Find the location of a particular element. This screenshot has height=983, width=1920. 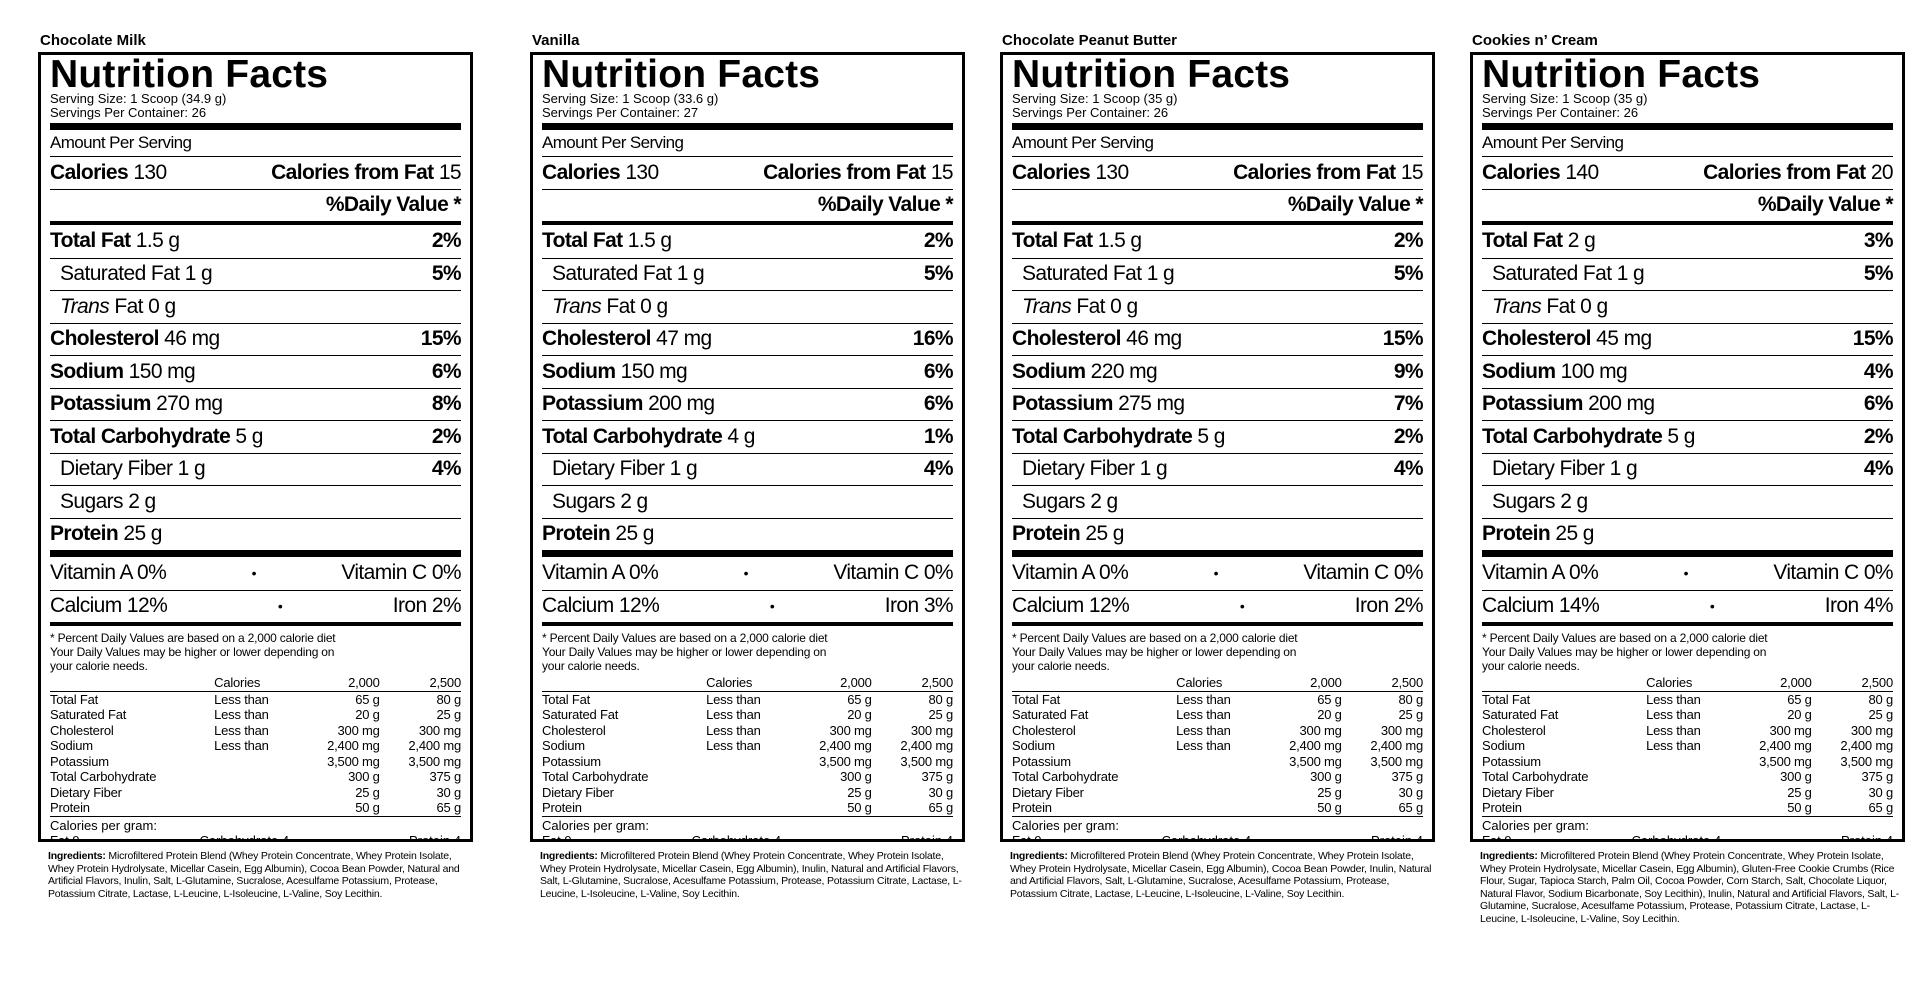

reference-cell: Potassium is located at coordinates (571, 761).